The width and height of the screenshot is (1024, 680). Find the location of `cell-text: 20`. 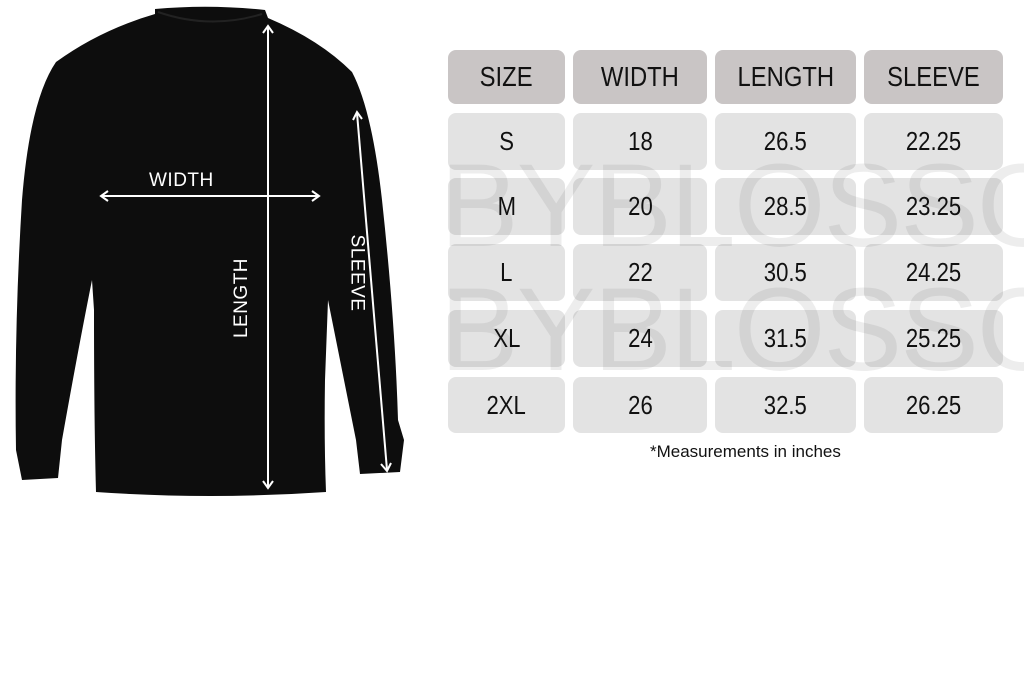

cell-text: 20 is located at coordinates (640, 206).